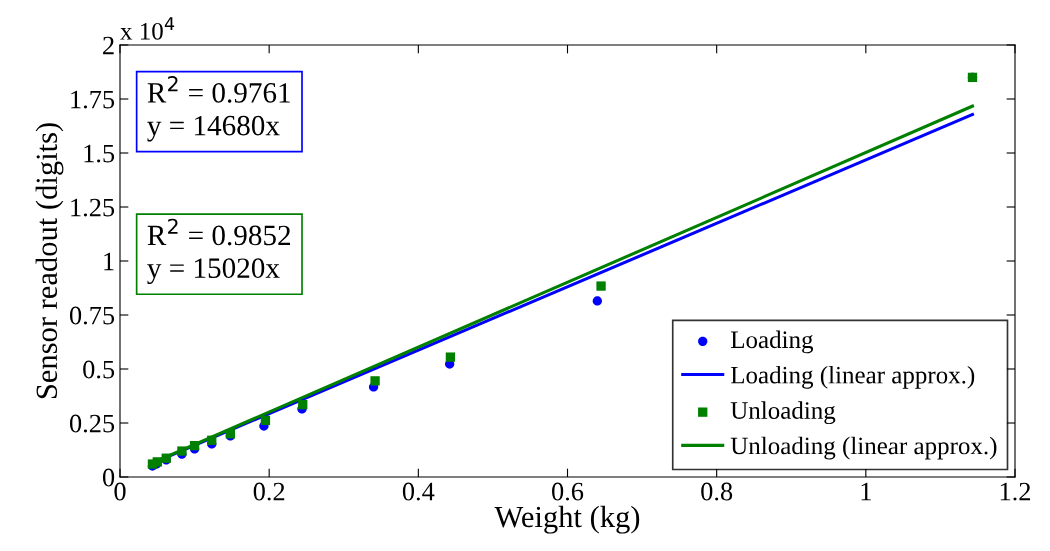 Image resolution: width=1050 pixels, height=551 pixels. I want to click on y-tick-label: 1.25, so click(93, 207).